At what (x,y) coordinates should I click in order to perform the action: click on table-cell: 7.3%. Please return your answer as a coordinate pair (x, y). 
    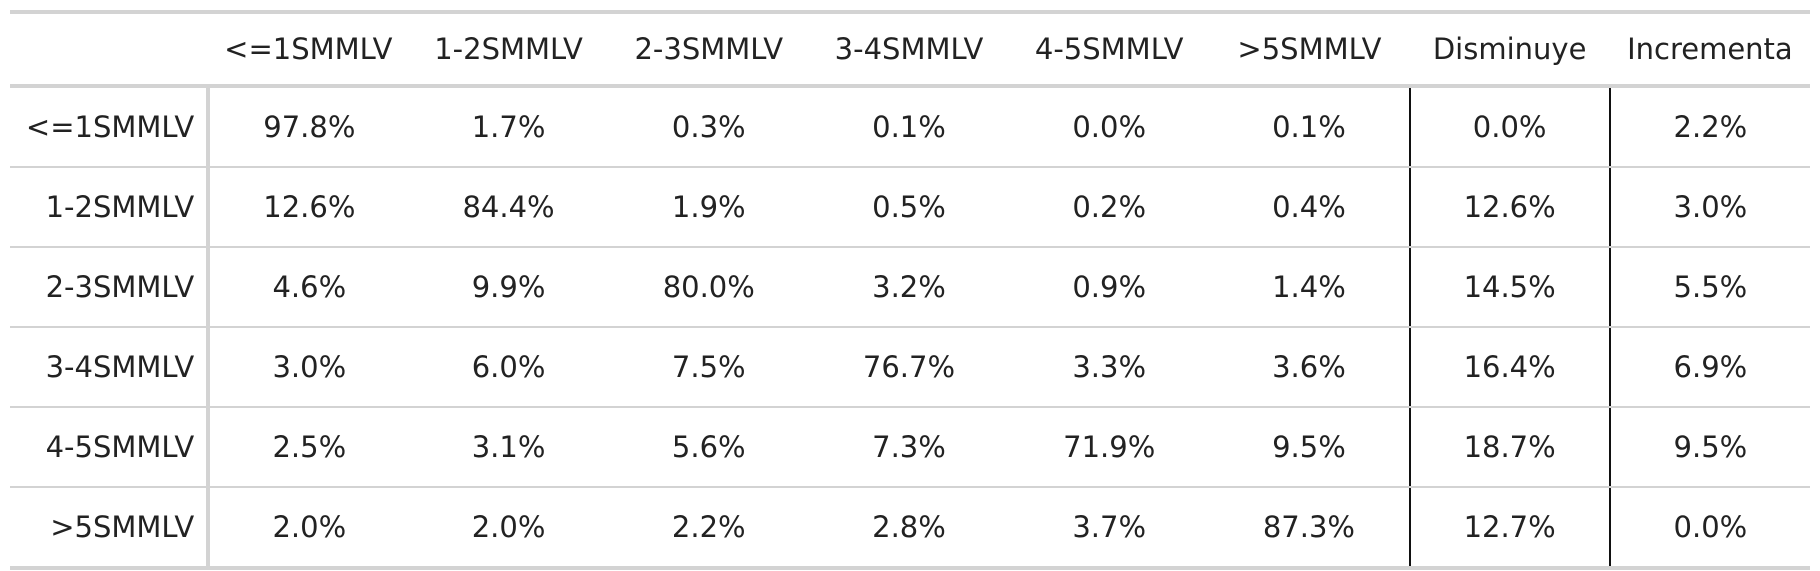
    Looking at the image, I should click on (909, 447).